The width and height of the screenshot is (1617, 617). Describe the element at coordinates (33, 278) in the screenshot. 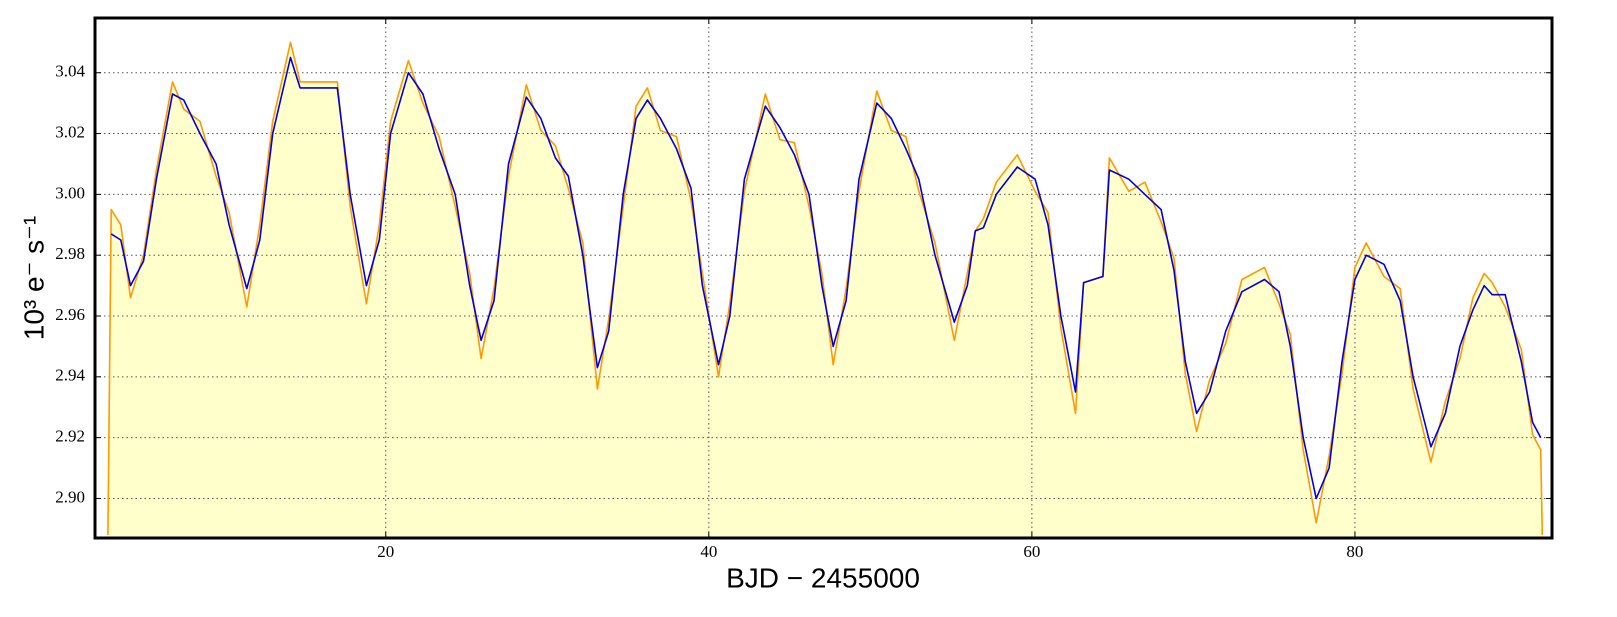

I see `y-axis-label: 10³ e⁻ s⁻¹` at that location.